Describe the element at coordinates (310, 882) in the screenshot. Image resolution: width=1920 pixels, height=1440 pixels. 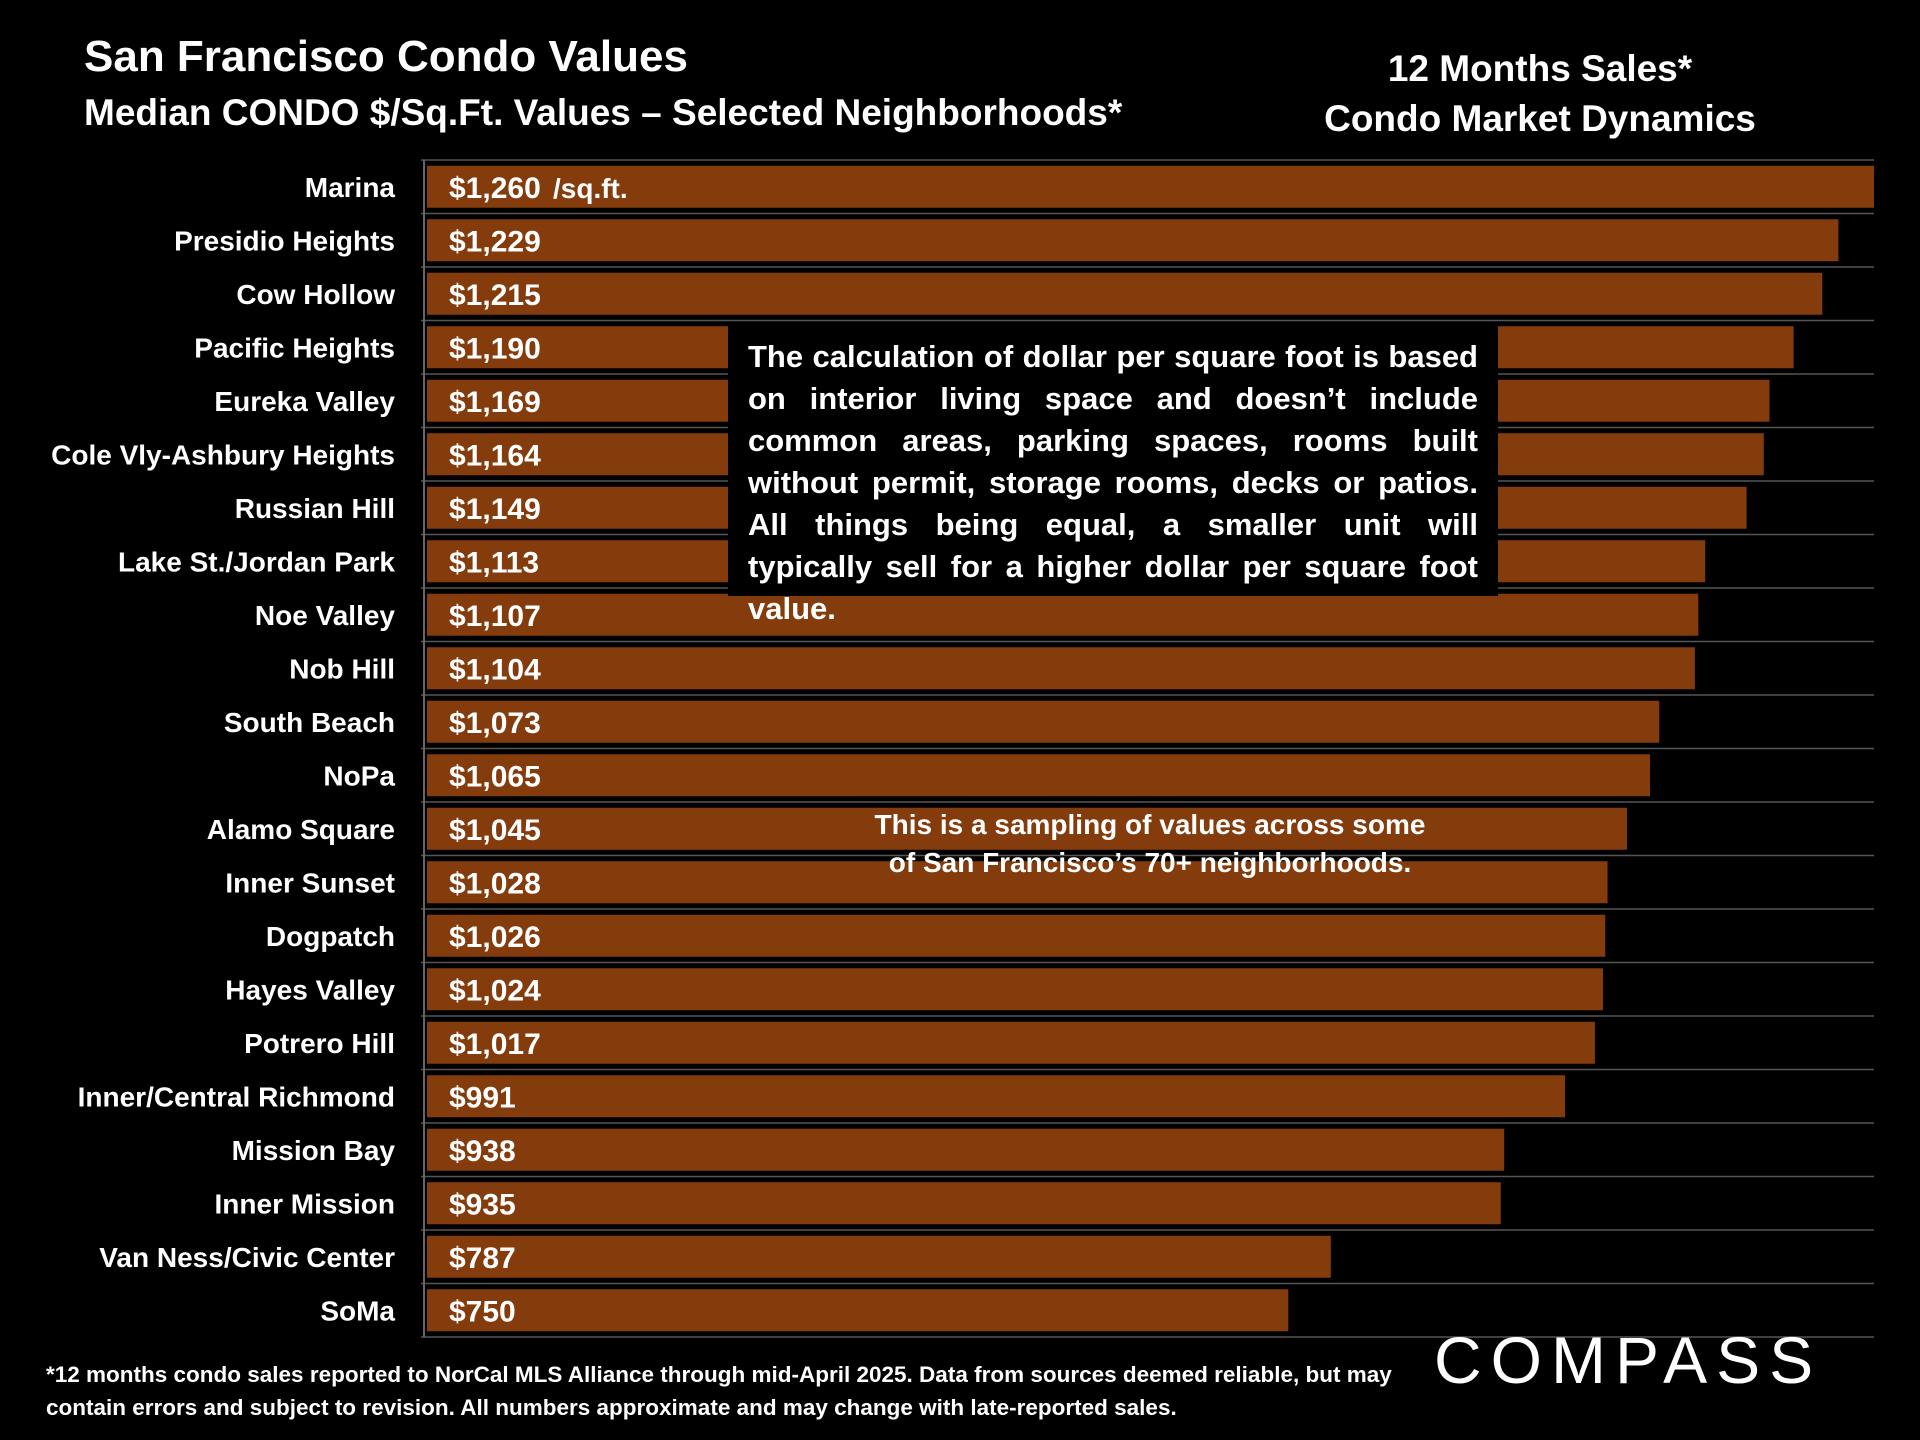
I see `category-label: Inner Sunset` at that location.